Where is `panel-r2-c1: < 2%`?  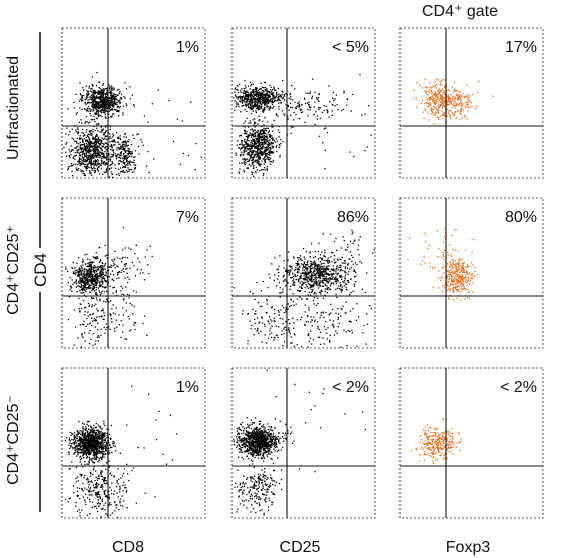 panel-r2-c1: < 2% is located at coordinates (303, 443).